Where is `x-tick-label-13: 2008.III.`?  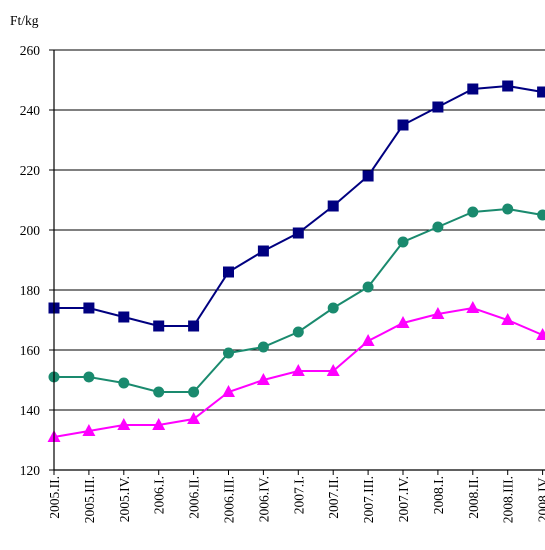 x-tick-label-13: 2008.III. is located at coordinates (508, 499).